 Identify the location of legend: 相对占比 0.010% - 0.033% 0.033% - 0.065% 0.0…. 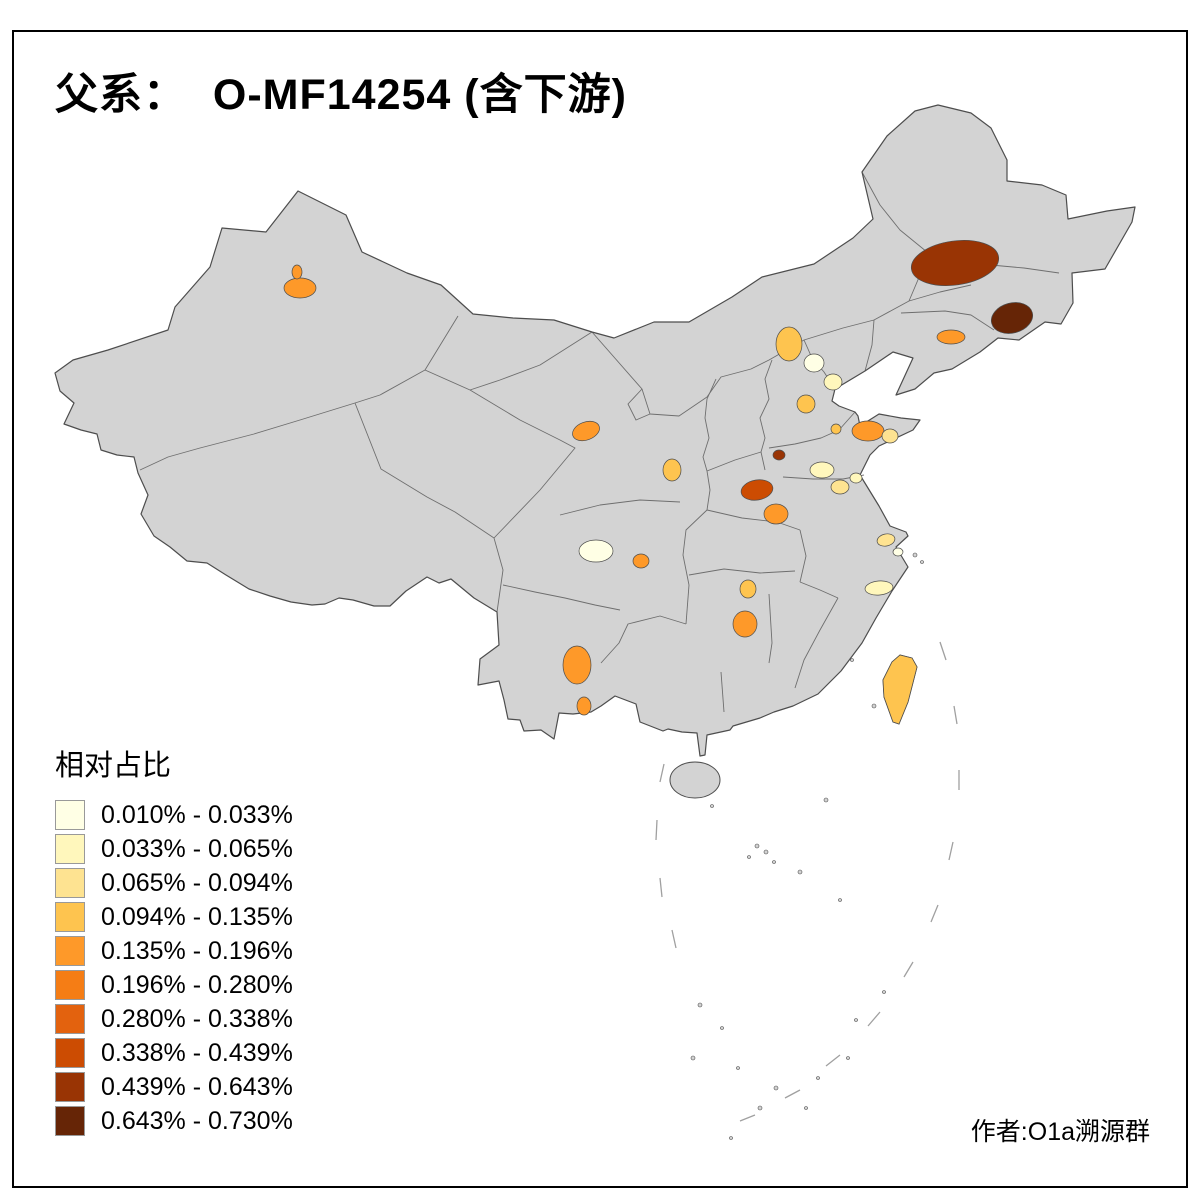
(174, 941).